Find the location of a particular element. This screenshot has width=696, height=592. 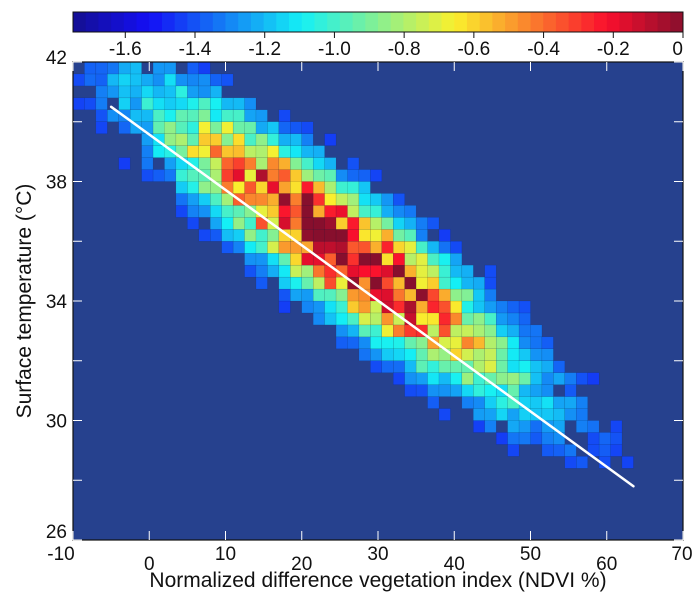

colorbar-tick-label: -0.8 is located at coordinates (404, 49).